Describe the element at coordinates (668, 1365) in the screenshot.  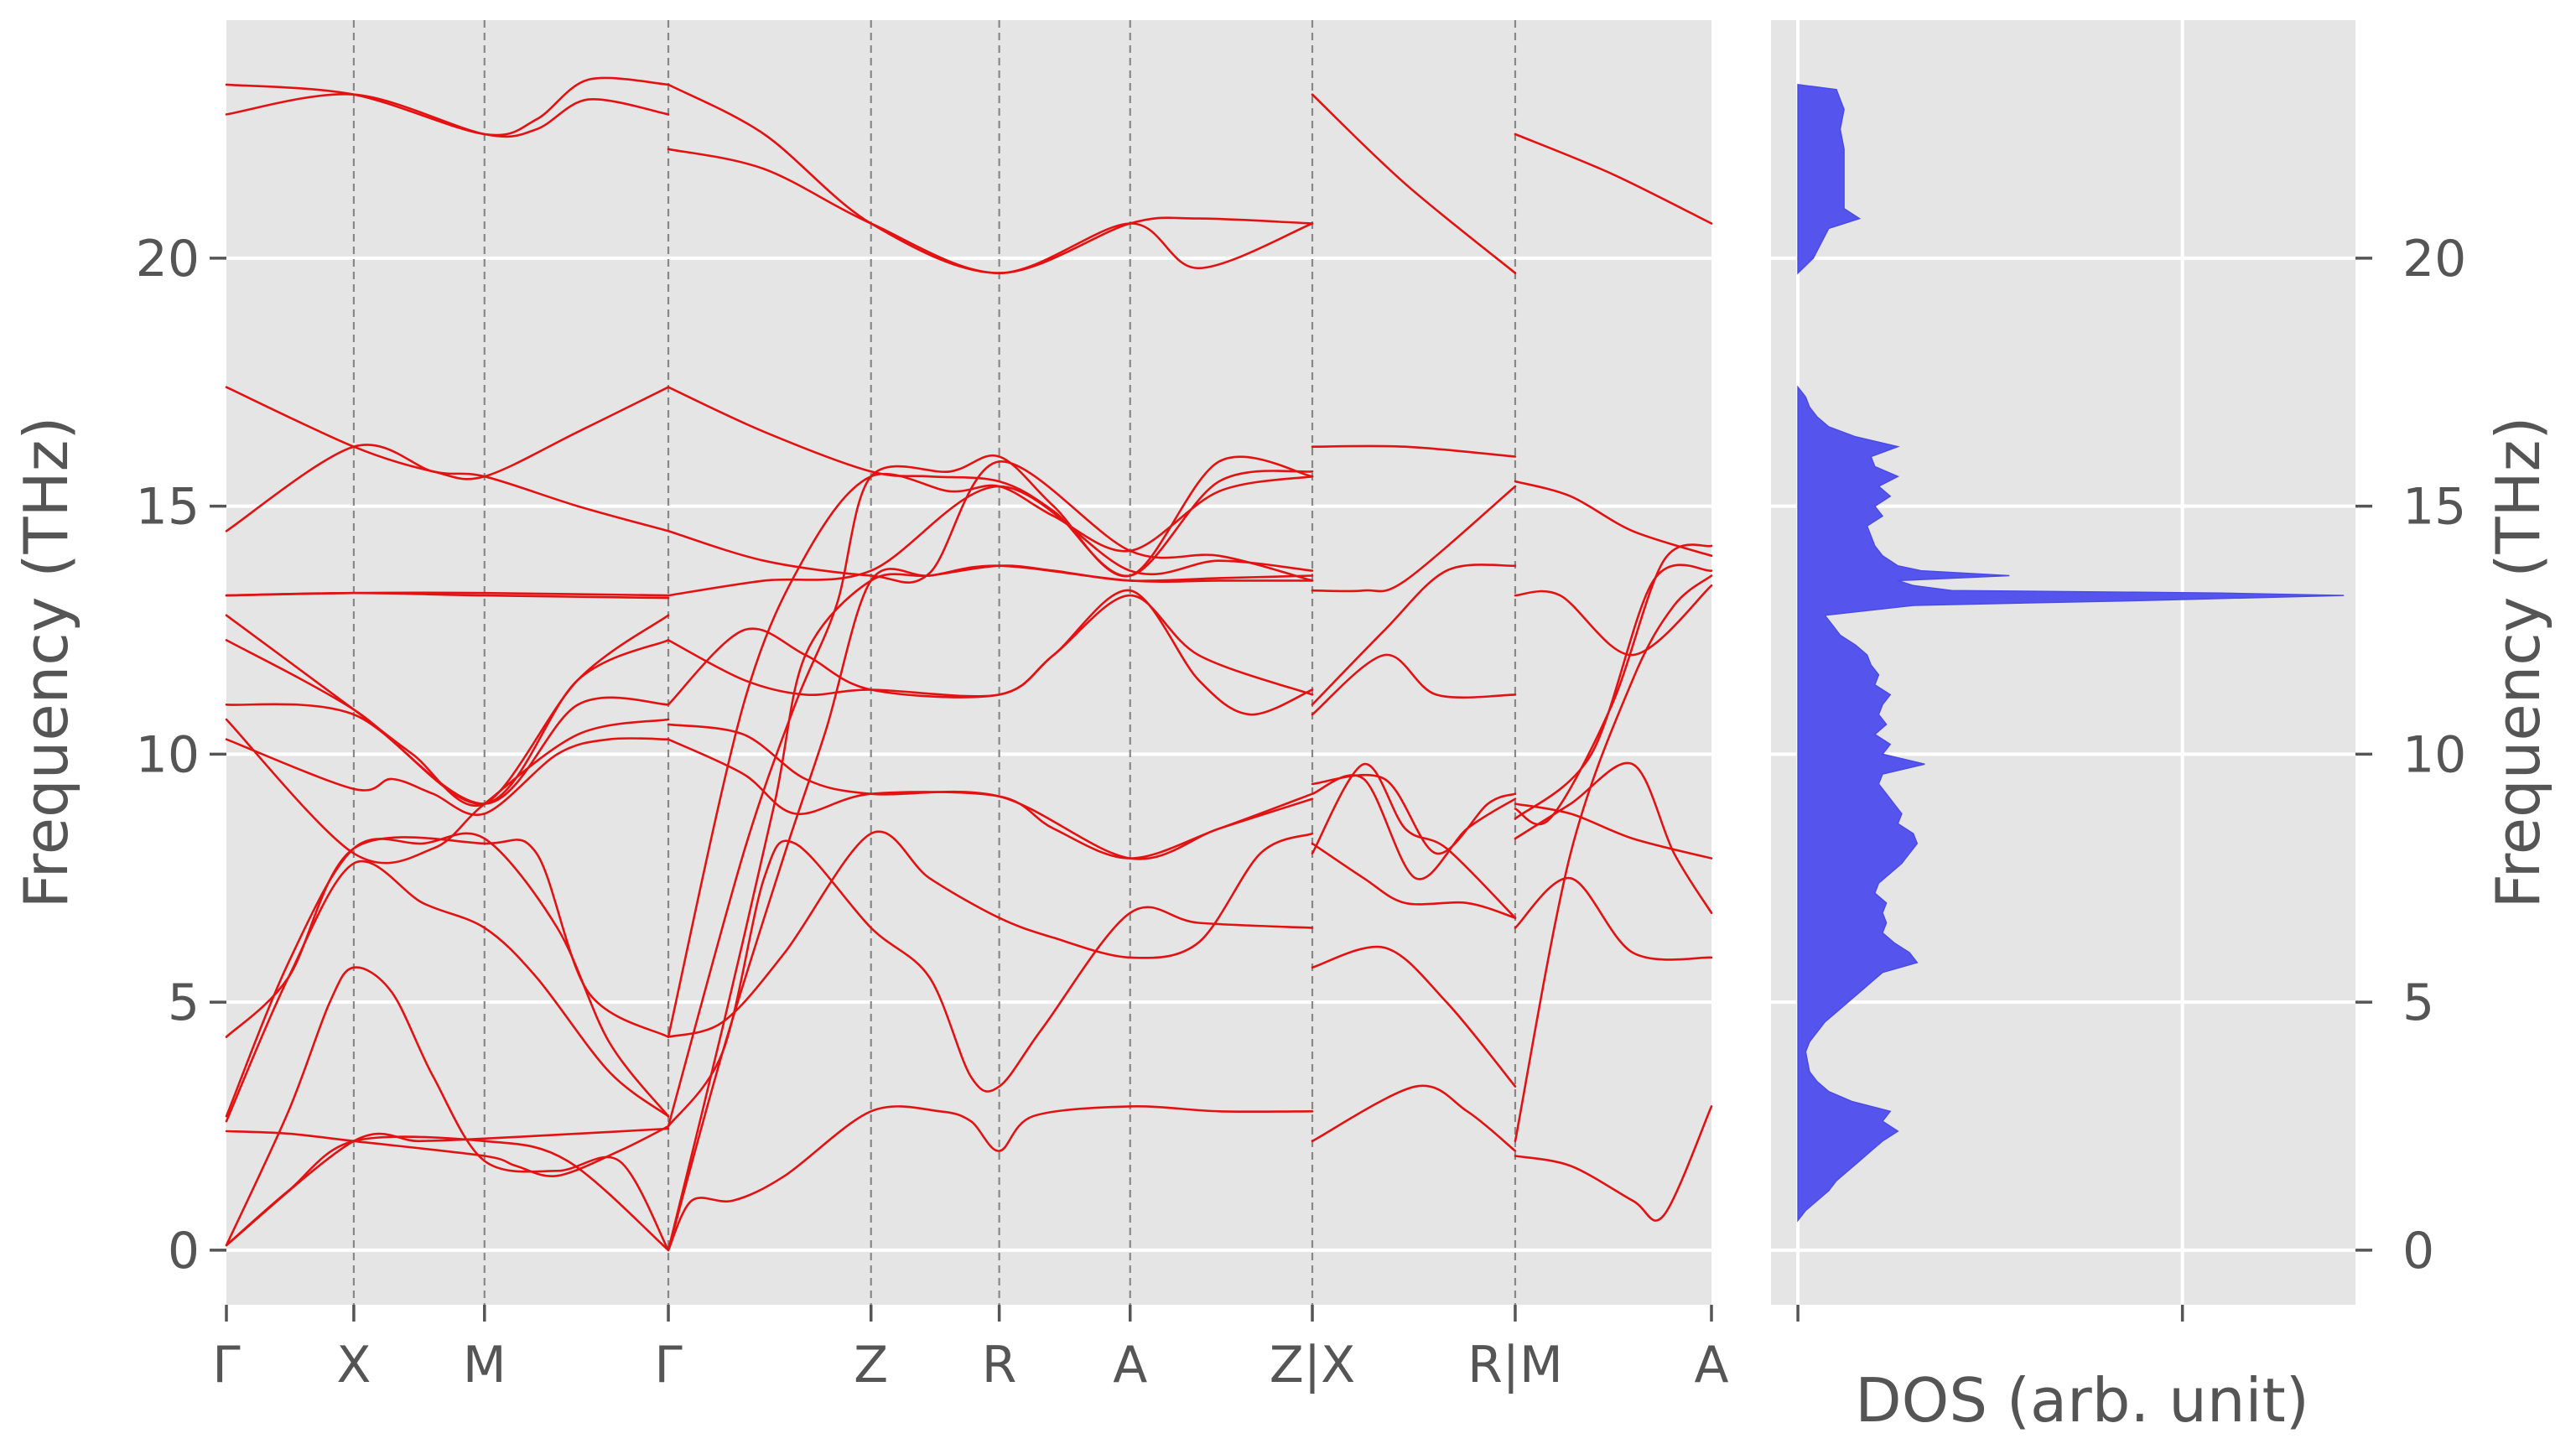
I see `band-x-tick-label-3: Γ` at that location.